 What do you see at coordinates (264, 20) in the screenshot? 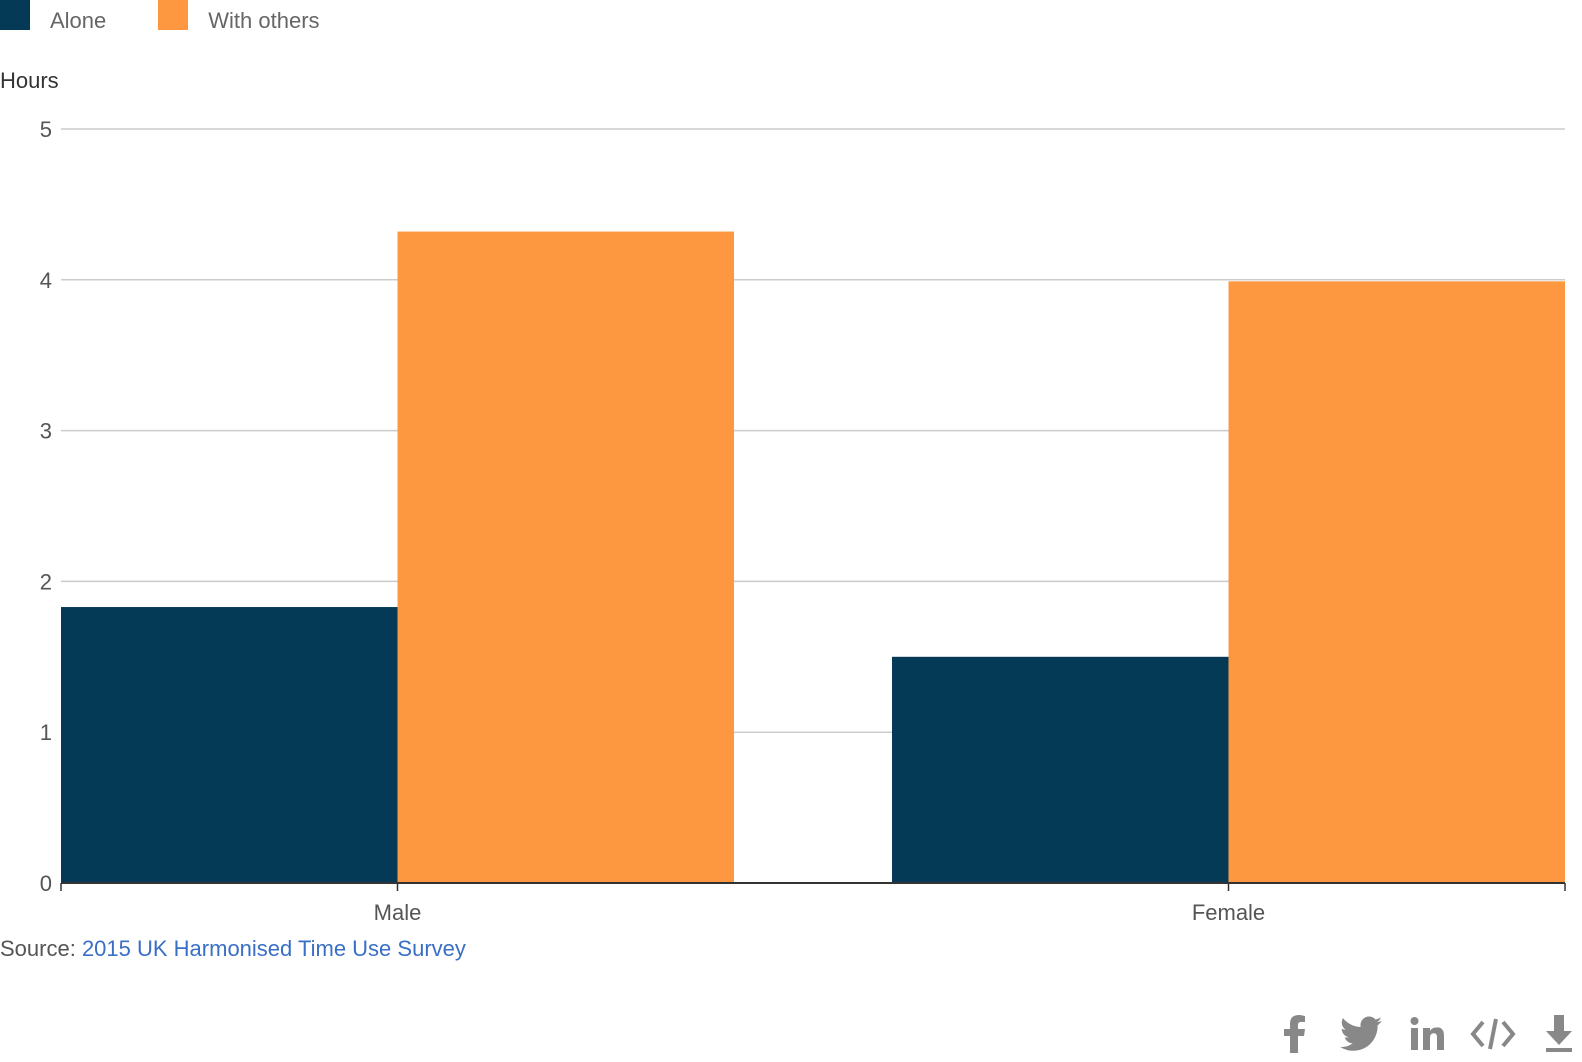
I see `legend-label-with-others: With others` at bounding box center [264, 20].